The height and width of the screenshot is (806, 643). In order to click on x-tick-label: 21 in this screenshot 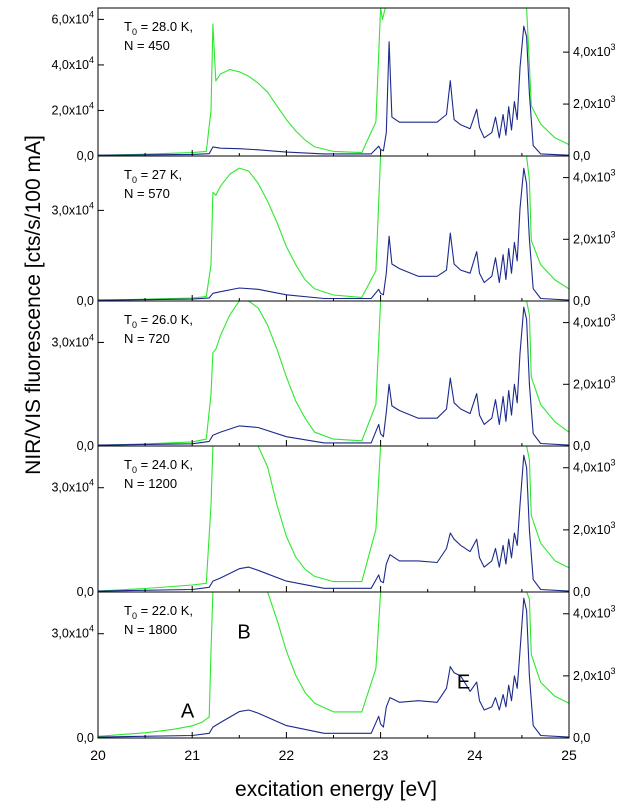, I will do `click(192, 755)`.